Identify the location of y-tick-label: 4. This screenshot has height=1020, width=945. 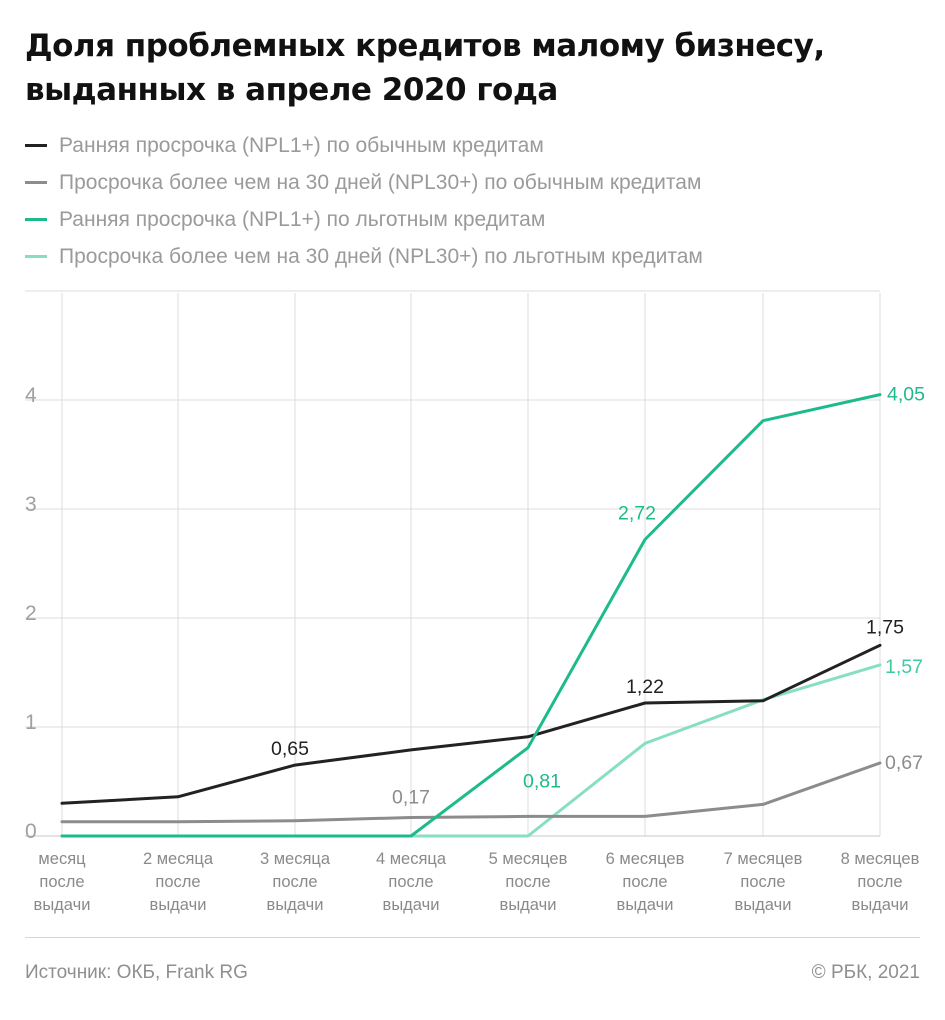
(31, 395).